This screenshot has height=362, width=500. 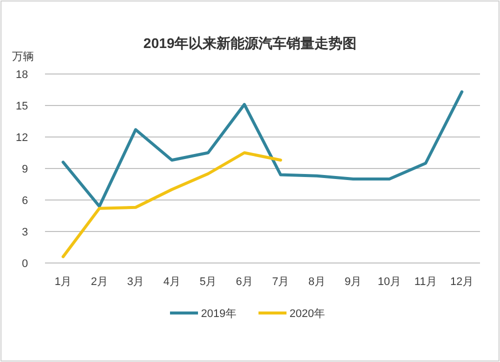 What do you see at coordinates (22, 138) in the screenshot?
I see `y-tick-label: 12` at bounding box center [22, 138].